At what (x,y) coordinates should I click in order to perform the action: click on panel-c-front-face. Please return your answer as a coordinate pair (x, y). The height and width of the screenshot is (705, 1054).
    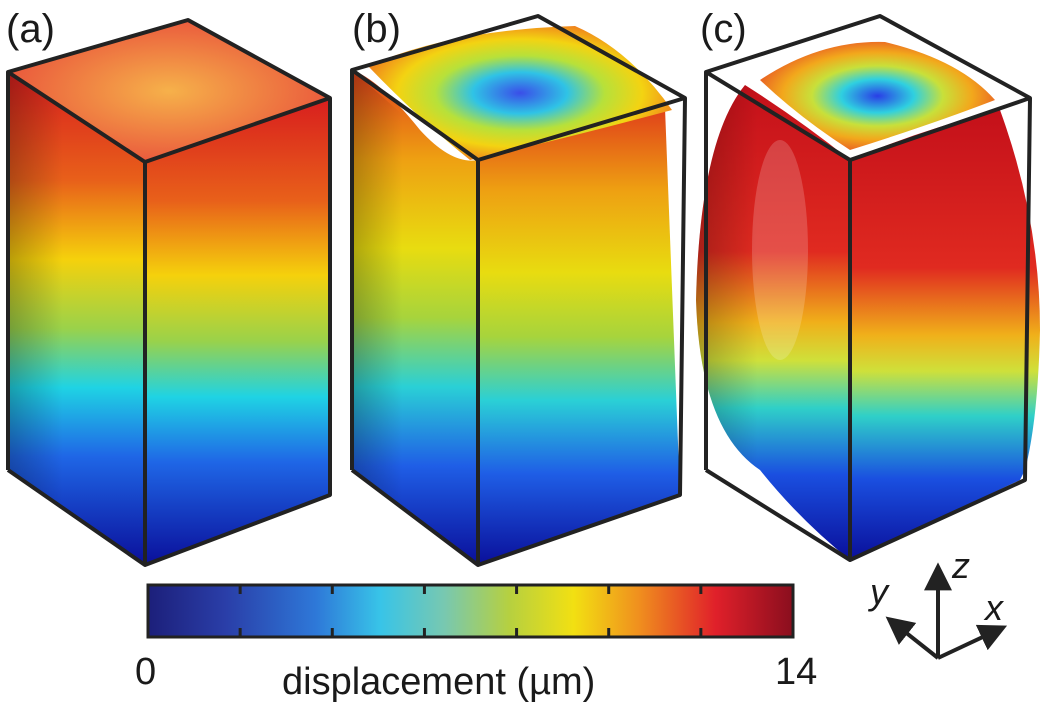
    Looking at the image, I should click on (945, 335).